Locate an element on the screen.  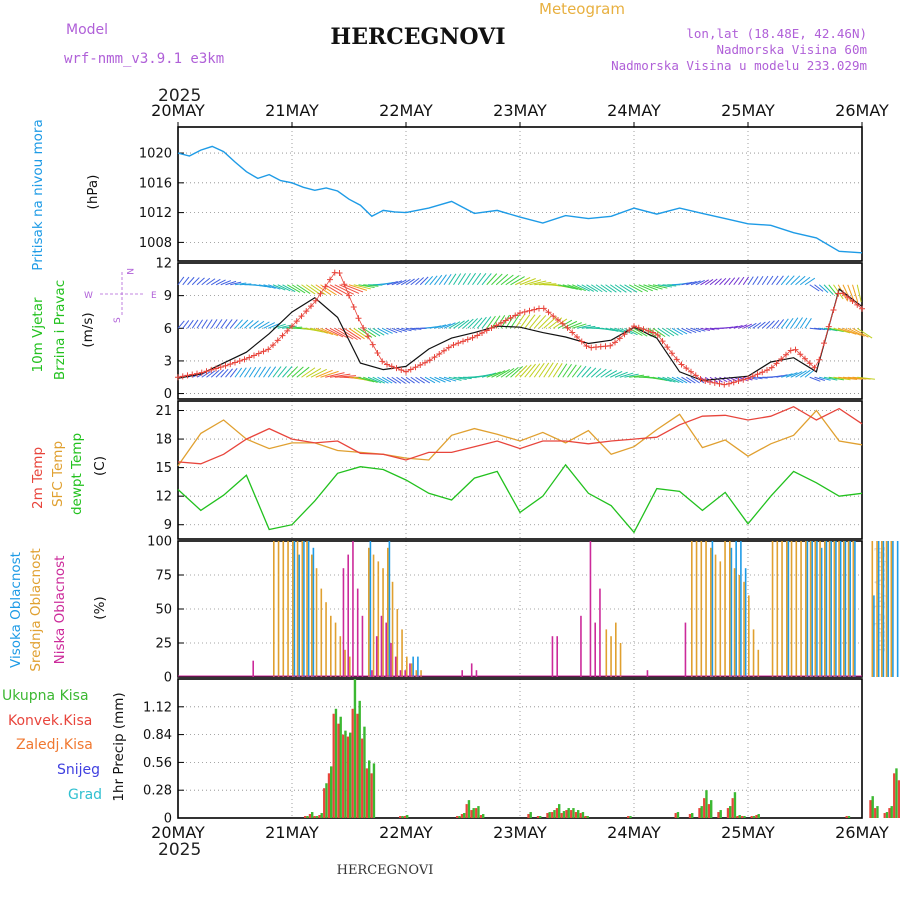
temp-2m-line is located at coordinates (520, 435).